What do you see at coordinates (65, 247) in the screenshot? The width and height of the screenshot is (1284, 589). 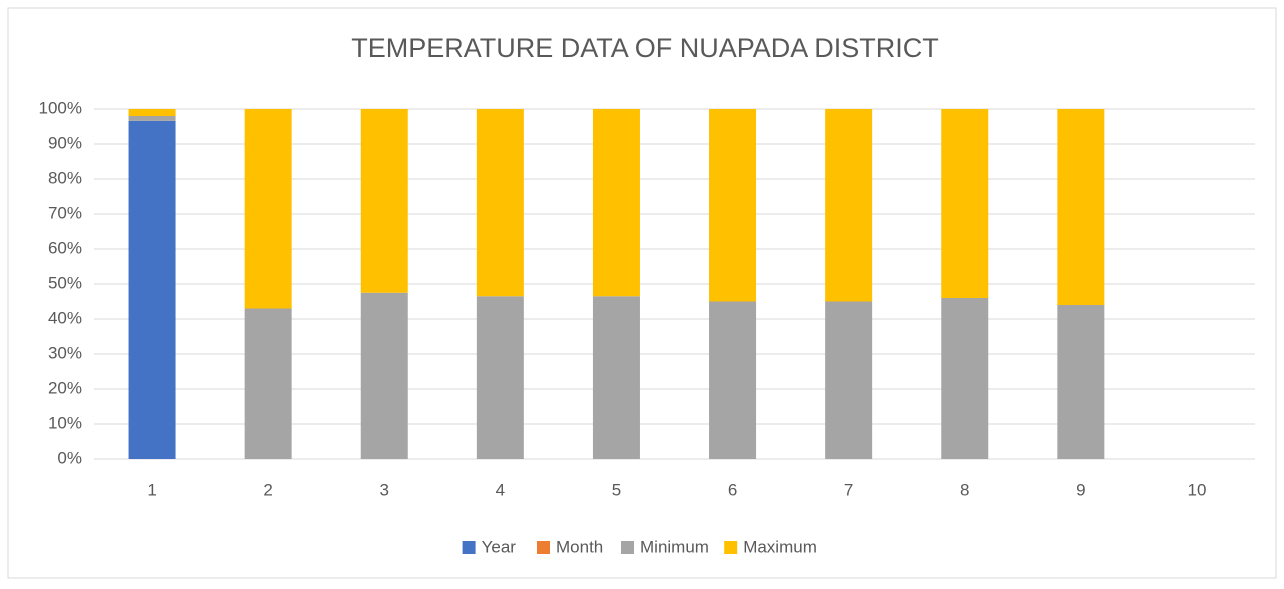 I see `y-tick-label: 60%` at bounding box center [65, 247].